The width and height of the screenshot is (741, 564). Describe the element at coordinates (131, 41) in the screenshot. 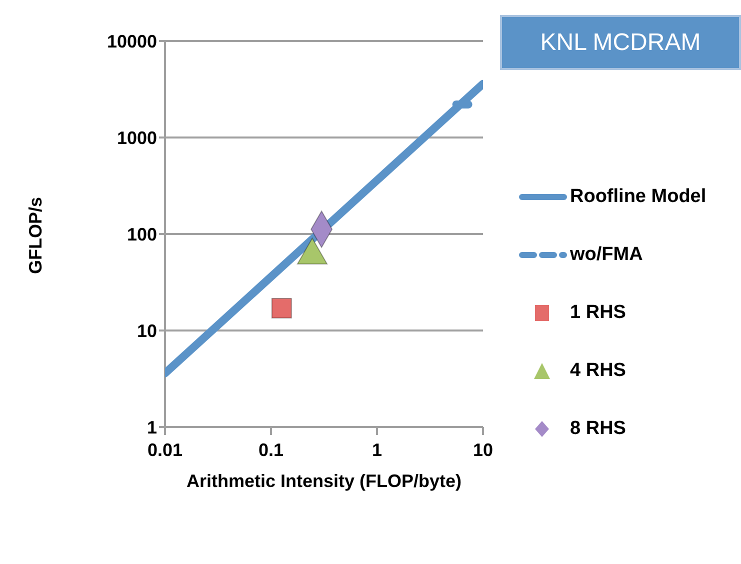

I see `y-tick-label: 10000` at that location.